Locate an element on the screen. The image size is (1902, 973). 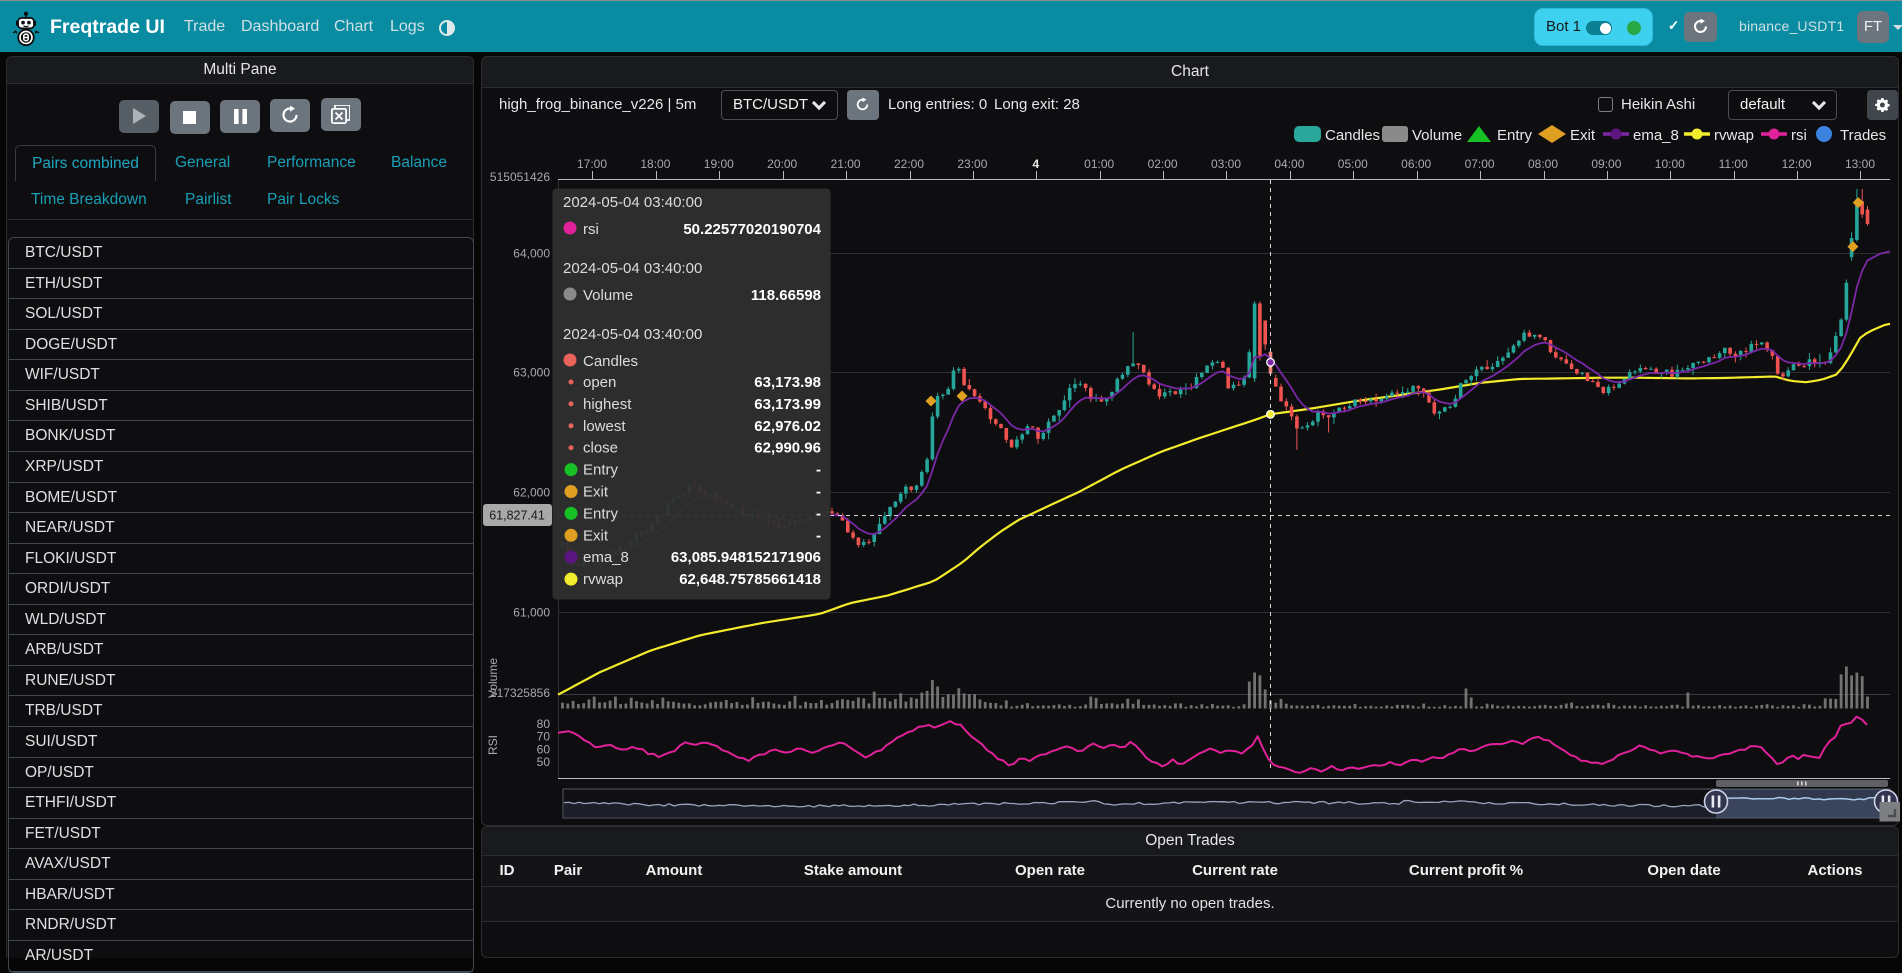
svg-text: 06:00 is located at coordinates (1416, 164).